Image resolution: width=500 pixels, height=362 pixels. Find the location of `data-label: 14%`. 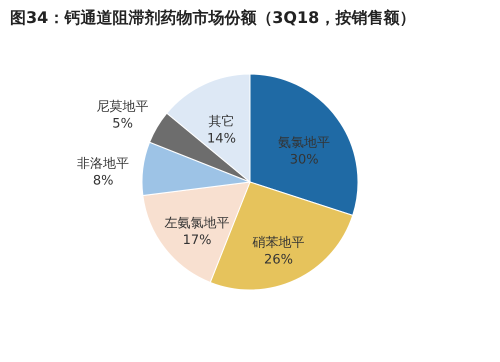

data-label: 14% is located at coordinates (221, 138).